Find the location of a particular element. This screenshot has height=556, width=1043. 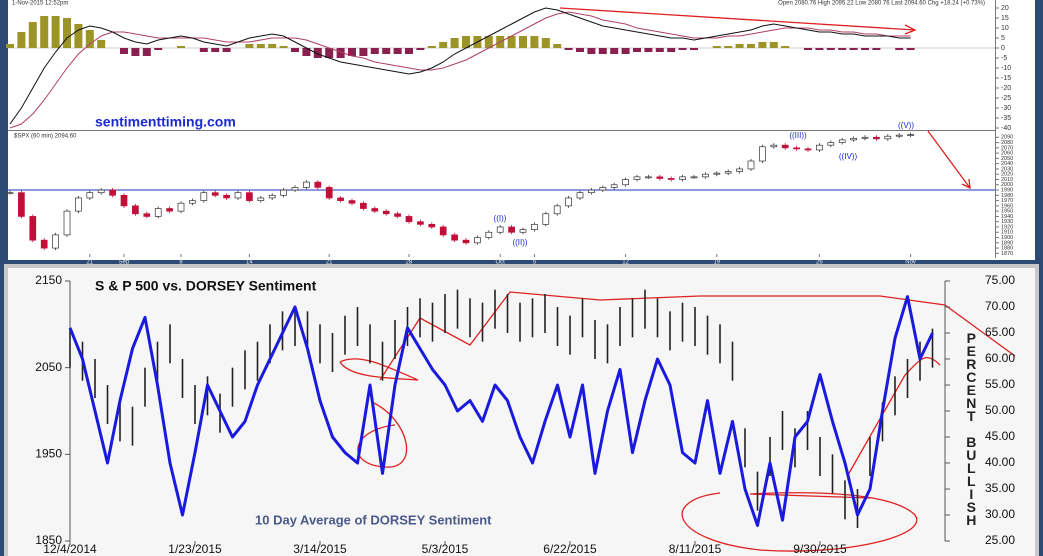

x-tick-label: 28 is located at coordinates (409, 263).